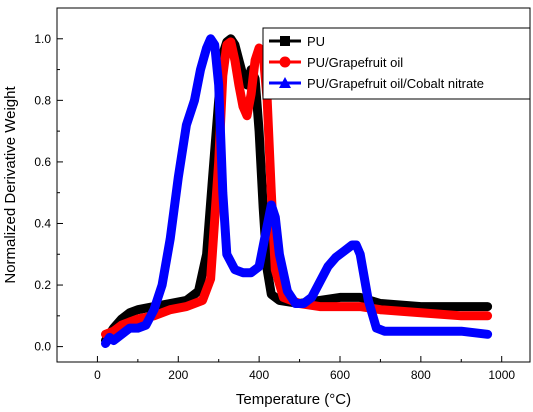 The width and height of the screenshot is (533, 412). What do you see at coordinates (293, 399) in the screenshot?
I see `x-axis-title: Temperature (°C)` at bounding box center [293, 399].